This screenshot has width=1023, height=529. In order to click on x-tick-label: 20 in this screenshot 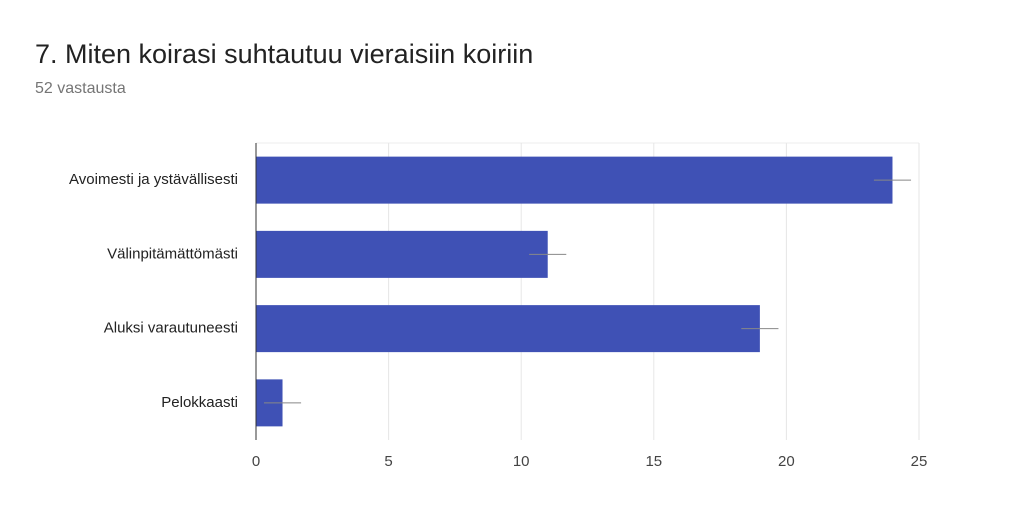, I will do `click(786, 461)`.